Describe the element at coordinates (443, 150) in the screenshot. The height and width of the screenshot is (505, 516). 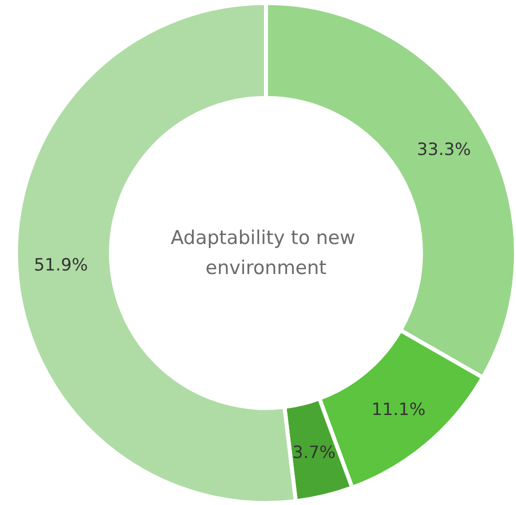
I see `data-label: 33.3%` at that location.